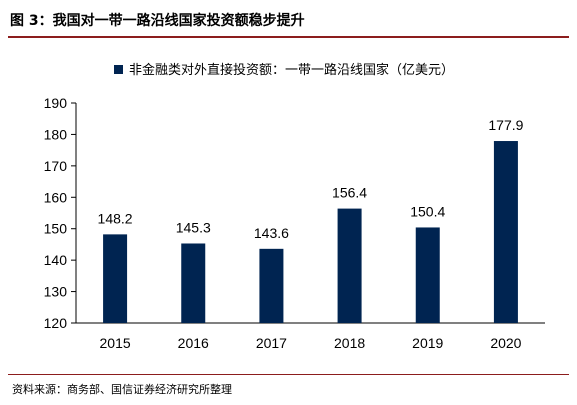  Describe the element at coordinates (56, 166) in the screenshot. I see `y-tick-label: 170` at that location.